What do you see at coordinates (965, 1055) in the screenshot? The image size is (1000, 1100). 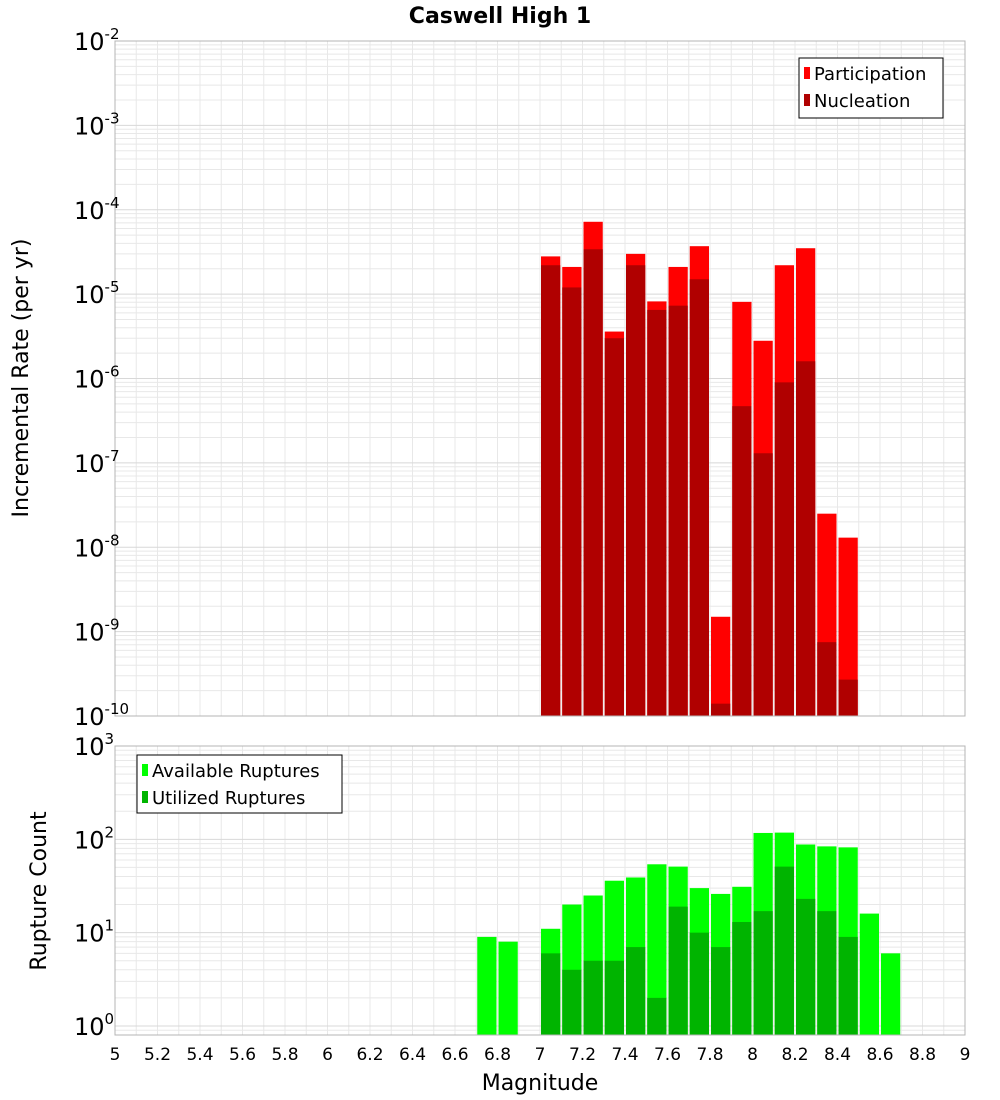 I see `x-tick-label: 9` at bounding box center [965, 1055].